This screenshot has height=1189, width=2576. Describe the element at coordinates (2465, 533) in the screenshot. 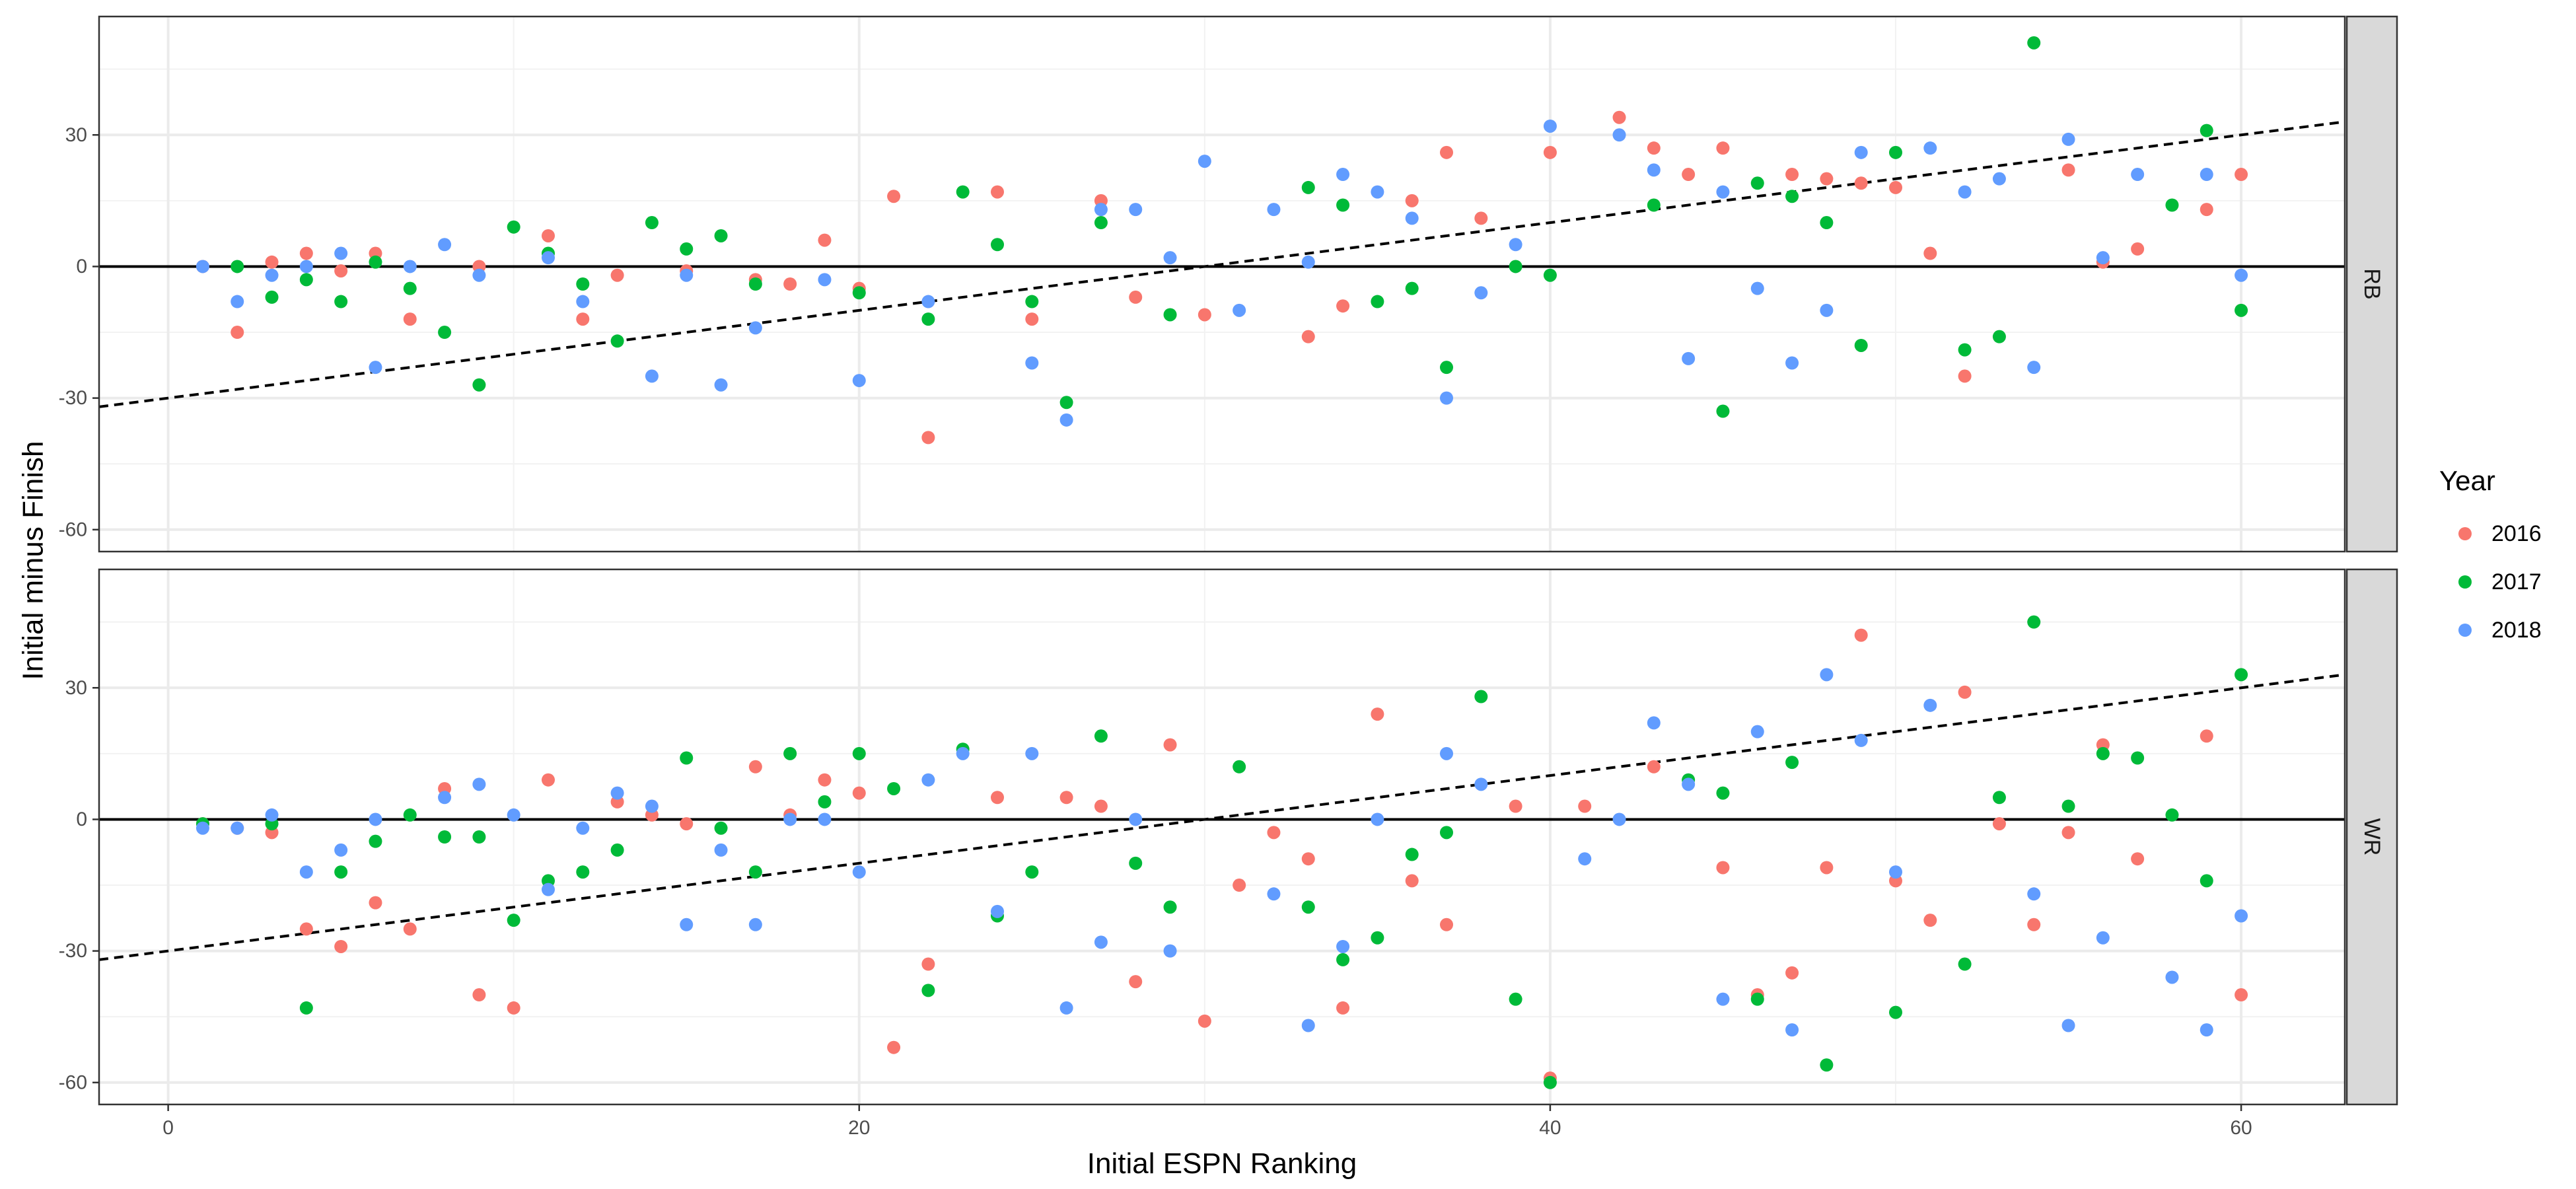

I see `legend-key` at that location.